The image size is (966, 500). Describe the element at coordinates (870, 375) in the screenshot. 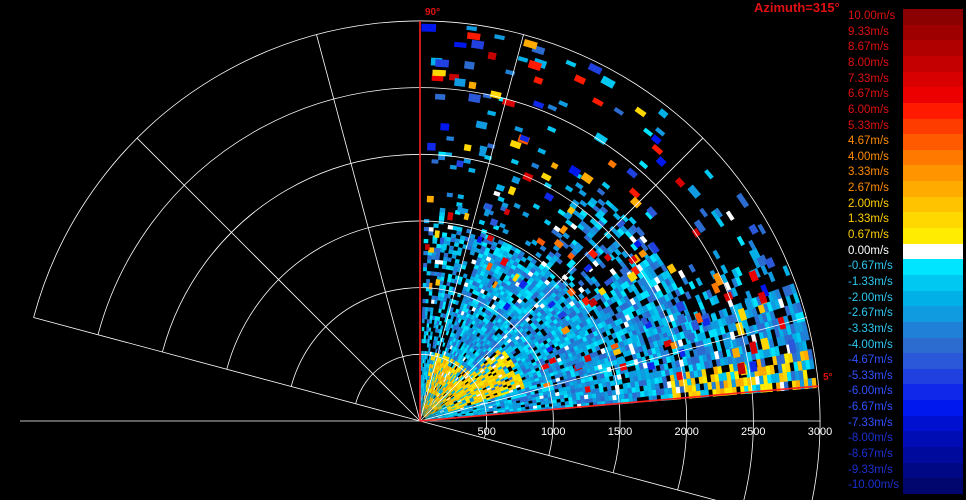

I see `colorbar-label: -5.33m/s` at that location.